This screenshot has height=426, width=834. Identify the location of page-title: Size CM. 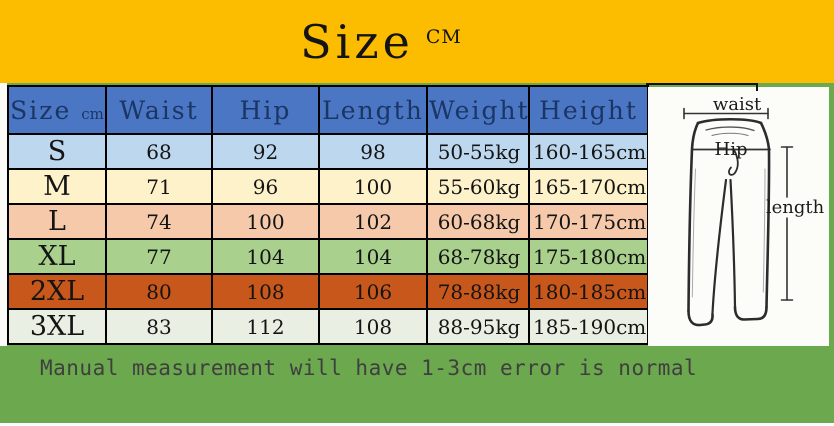
(381, 42).